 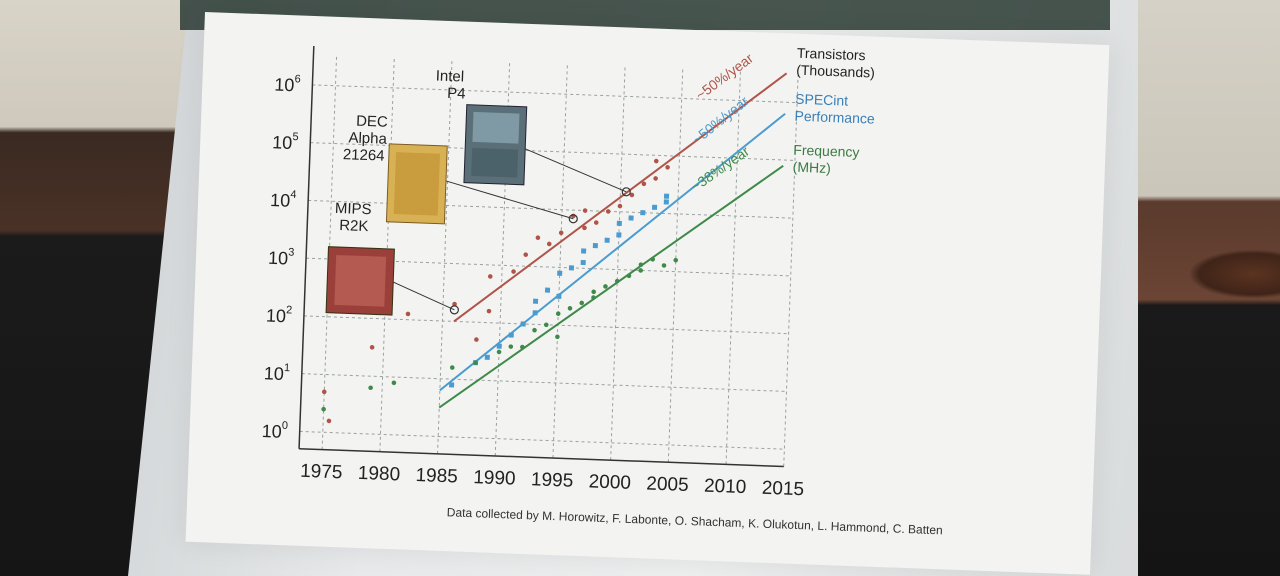 What do you see at coordinates (283, 199) in the screenshot?
I see `y-tick-4: 10⁴` at bounding box center [283, 199].